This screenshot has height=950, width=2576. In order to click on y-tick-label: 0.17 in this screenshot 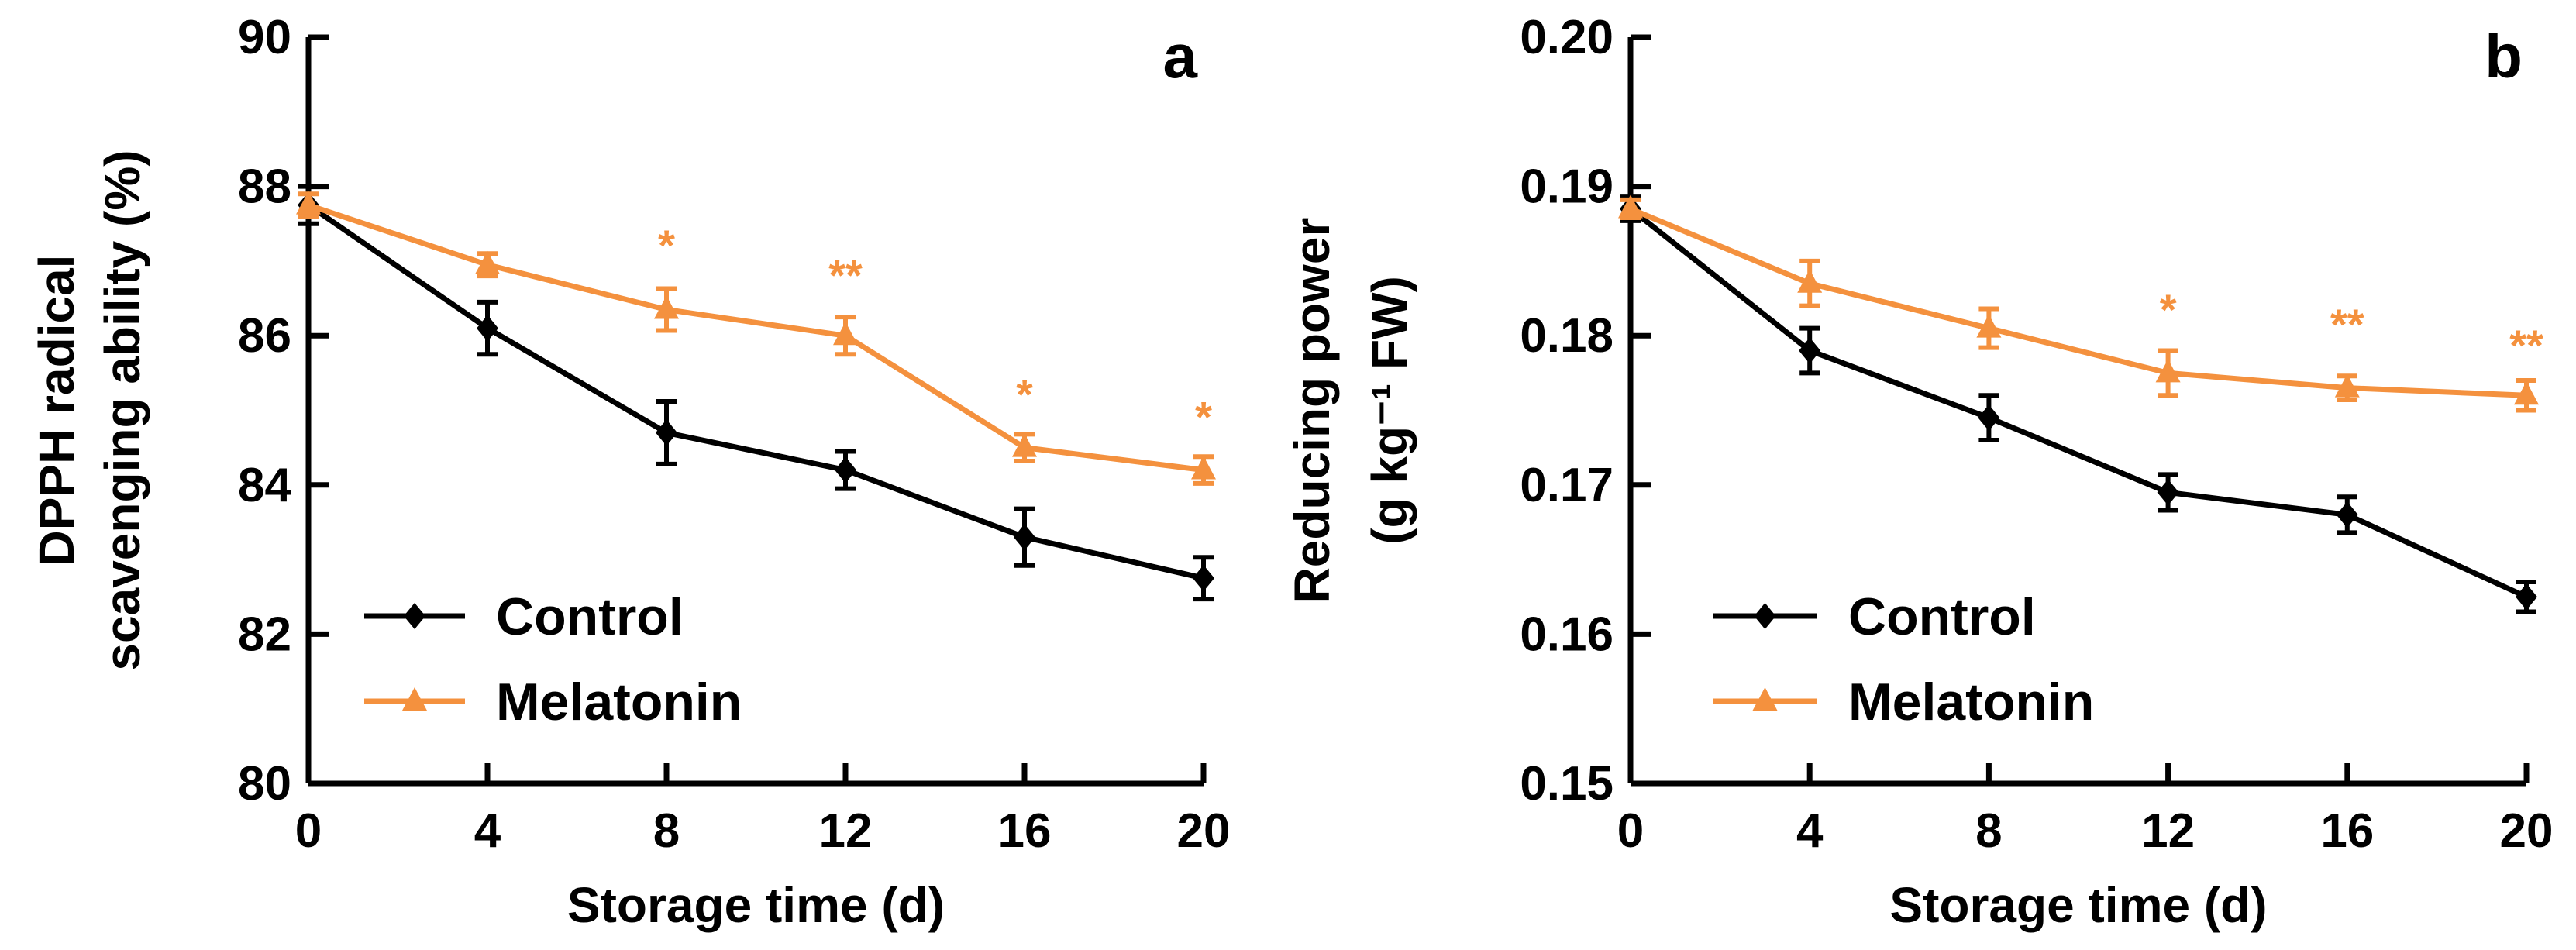, I will do `click(1566, 485)`.